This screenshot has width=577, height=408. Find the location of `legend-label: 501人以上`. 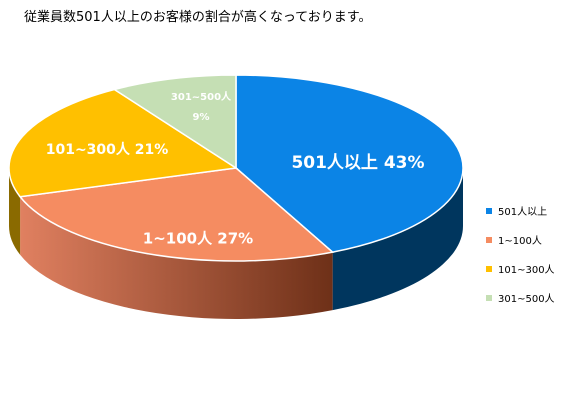

legend-label: 501人以上 is located at coordinates (523, 212).